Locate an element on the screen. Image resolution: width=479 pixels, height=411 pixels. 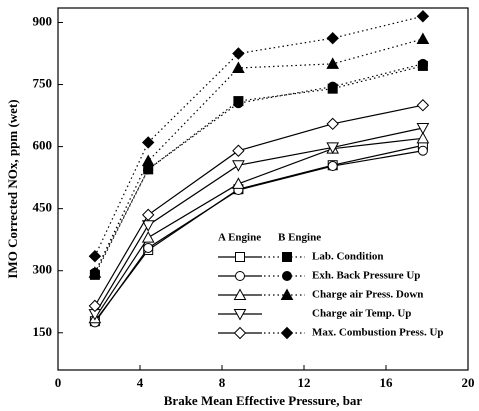
x-axis-label: Brake Mean Effective Pressure, bar is located at coordinates (263, 400).